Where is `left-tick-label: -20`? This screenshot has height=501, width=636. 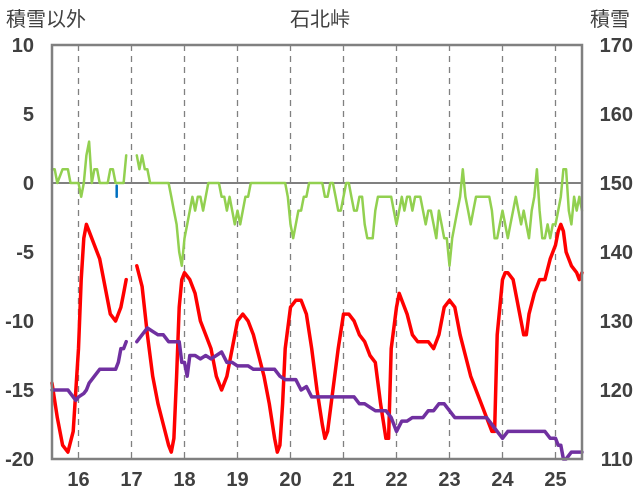 left-tick-label: -20 is located at coordinates (19, 460).